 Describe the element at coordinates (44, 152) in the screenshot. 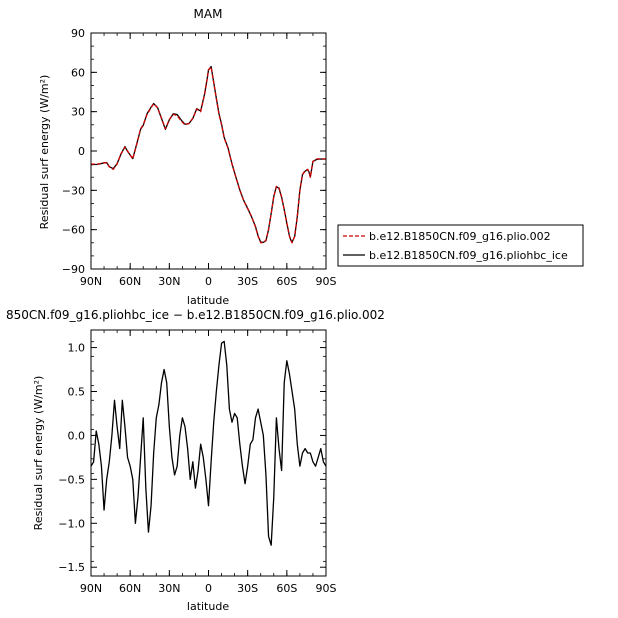

I see `top-chart-ylabel: Residual surf energy (W/m²)` at that location.